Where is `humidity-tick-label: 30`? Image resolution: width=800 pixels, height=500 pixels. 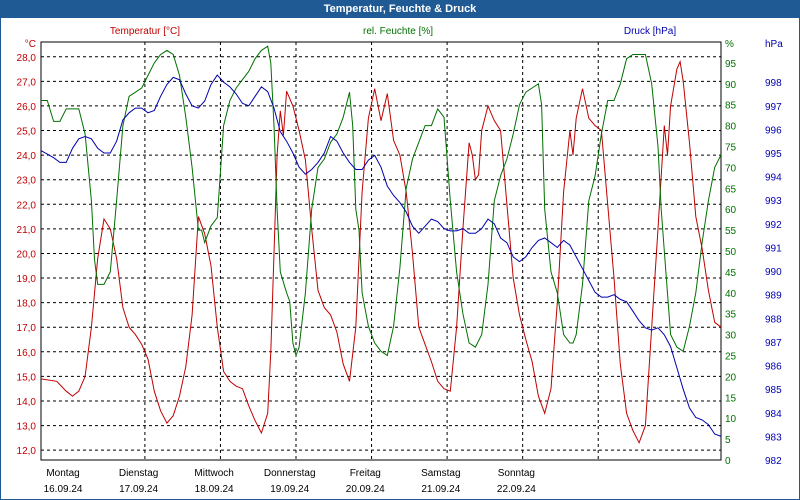
humidity-tick-label: 30 is located at coordinates (731, 336).